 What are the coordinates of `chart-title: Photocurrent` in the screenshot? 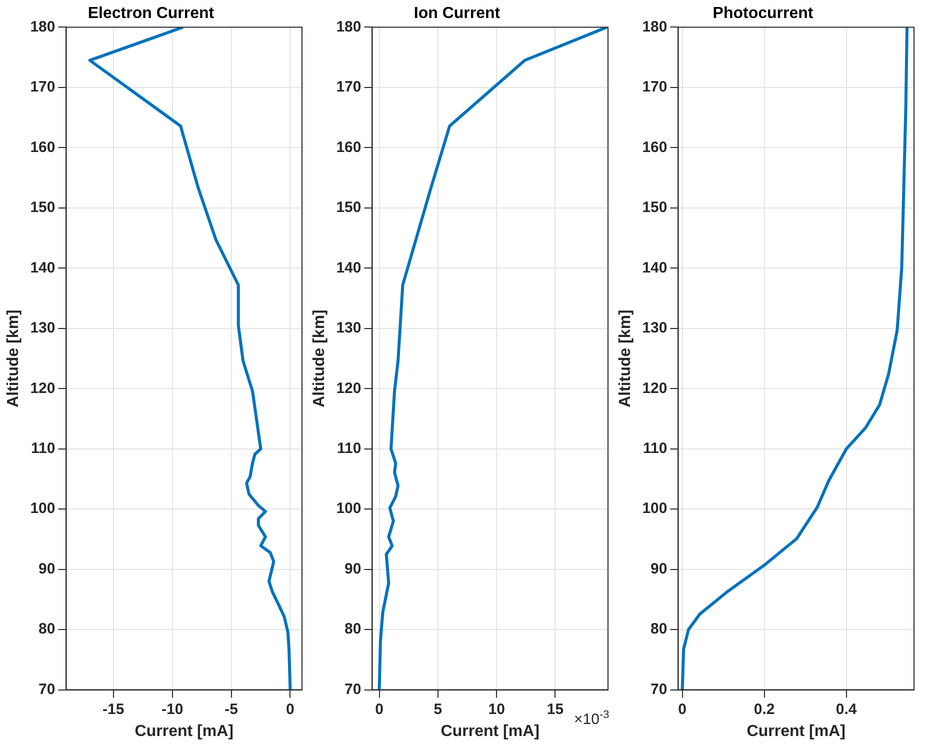 It's located at (763, 13).